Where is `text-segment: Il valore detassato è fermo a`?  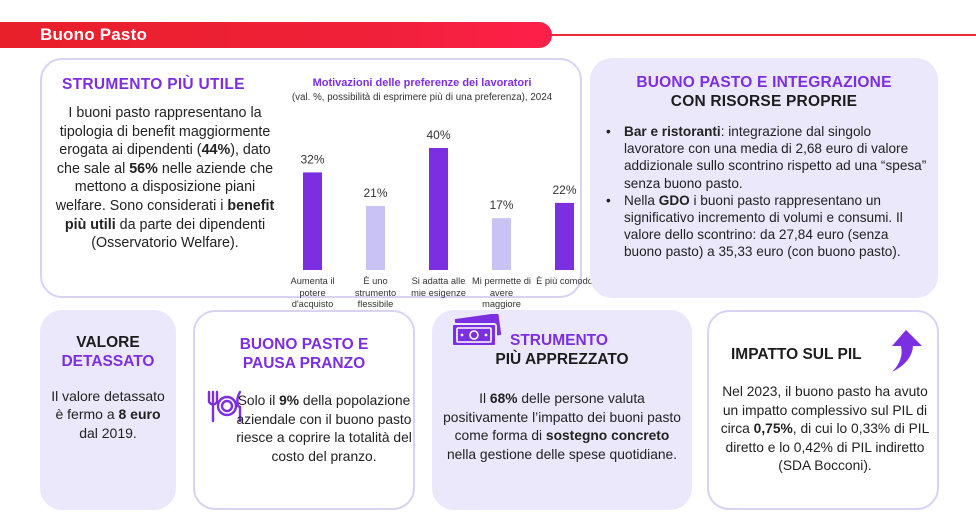
text-segment: Il valore detassato è fermo a is located at coordinates (108, 405).